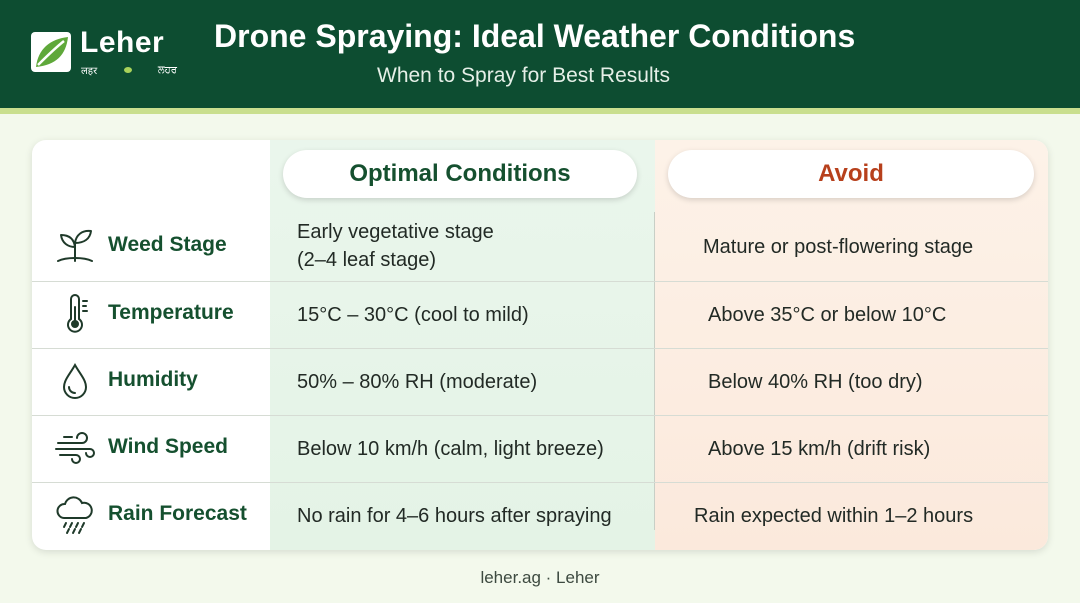 Image resolution: width=1080 pixels, height=603 pixels. Describe the element at coordinates (75, 245) in the screenshot. I see `seedling-icon` at that location.